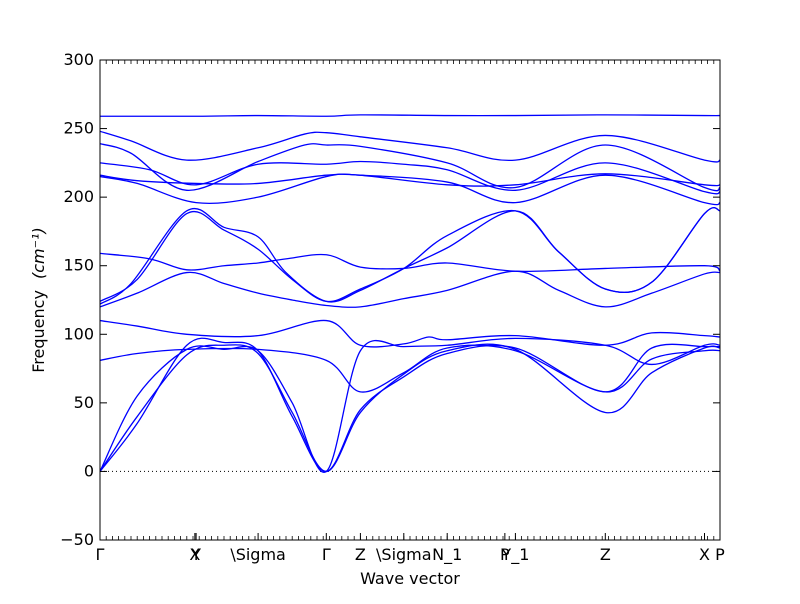 The height and width of the screenshot is (604, 800). Describe the element at coordinates (77, 539) in the screenshot. I see `y-tick-label: −50` at that location.